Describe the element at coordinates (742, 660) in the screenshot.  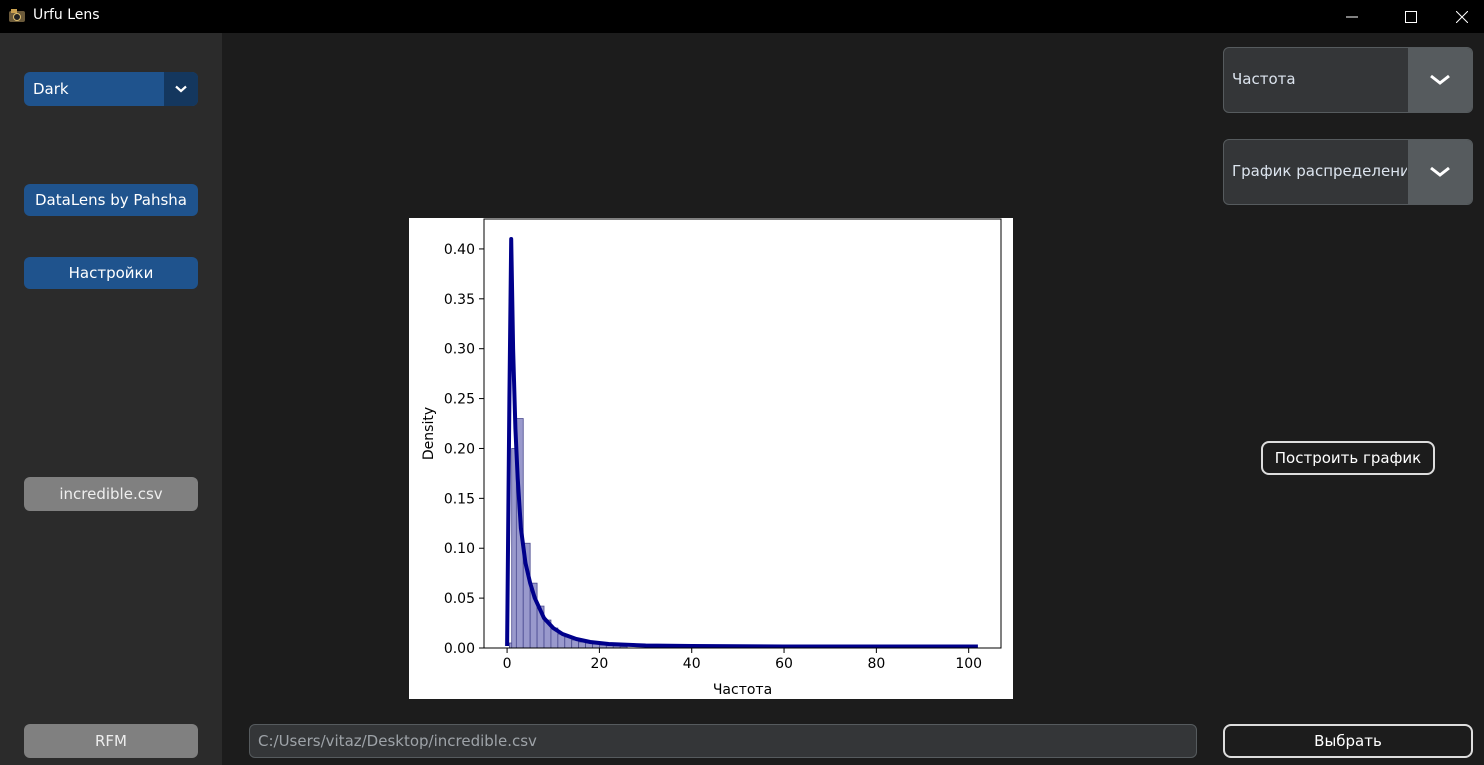
I see `x-axis-ticks: 0 20 40 60 80 100` at that location.